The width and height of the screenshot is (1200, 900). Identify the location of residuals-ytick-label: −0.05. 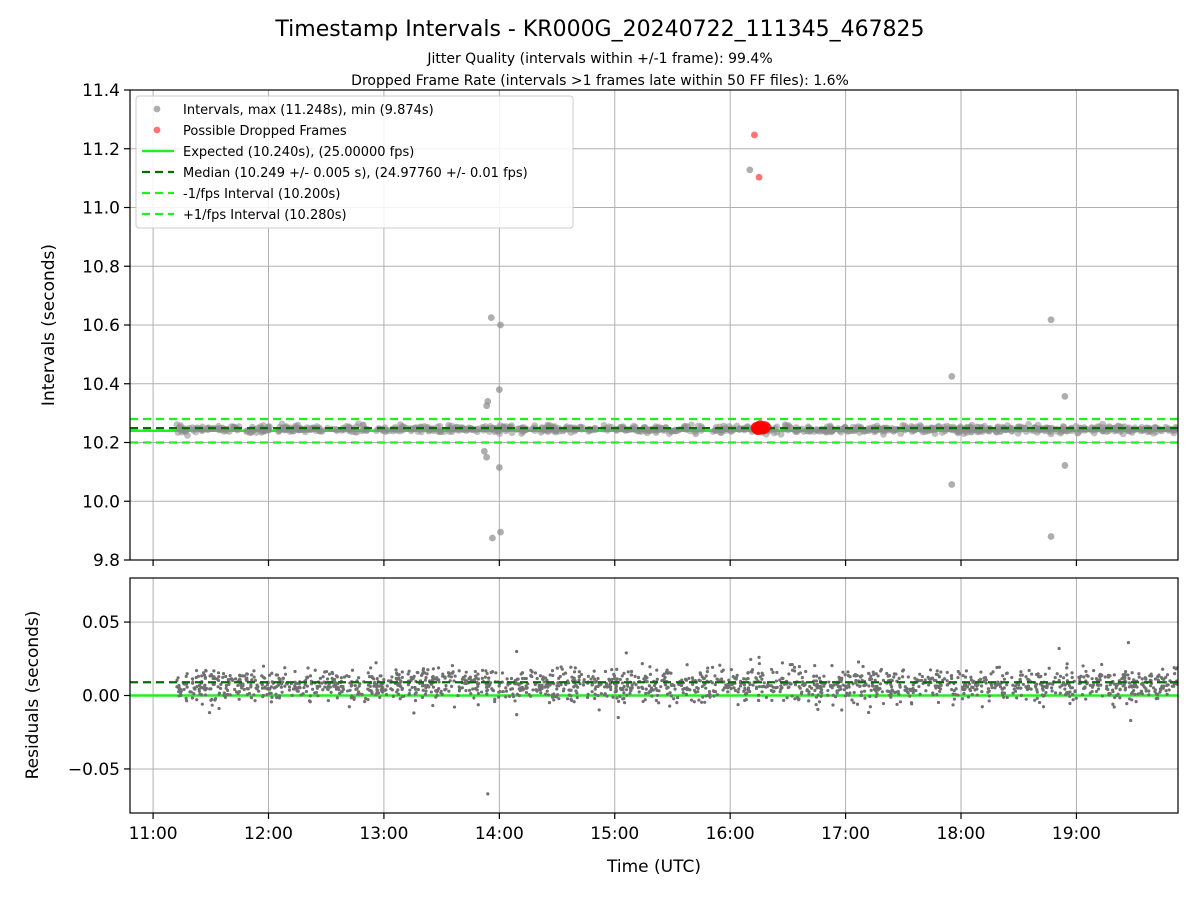
(94, 770).